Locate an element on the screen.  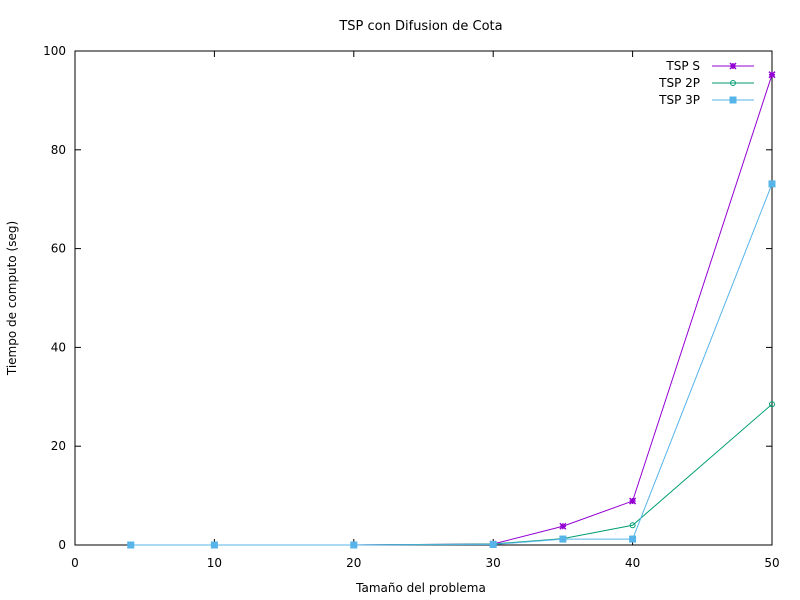
y-tick-label: 60 is located at coordinates (58, 249).